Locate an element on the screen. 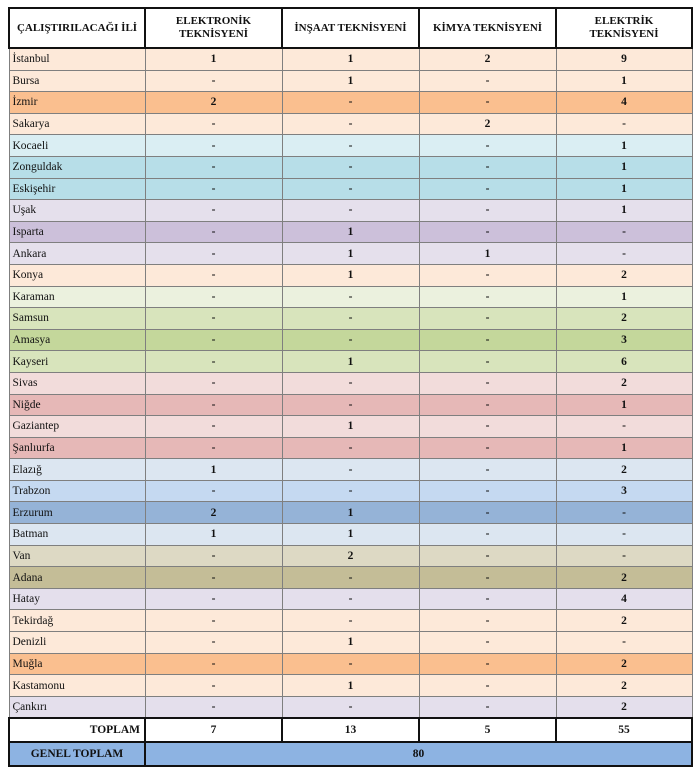 The width and height of the screenshot is (700, 779). total-label: TOPLAM is located at coordinates (77, 730).